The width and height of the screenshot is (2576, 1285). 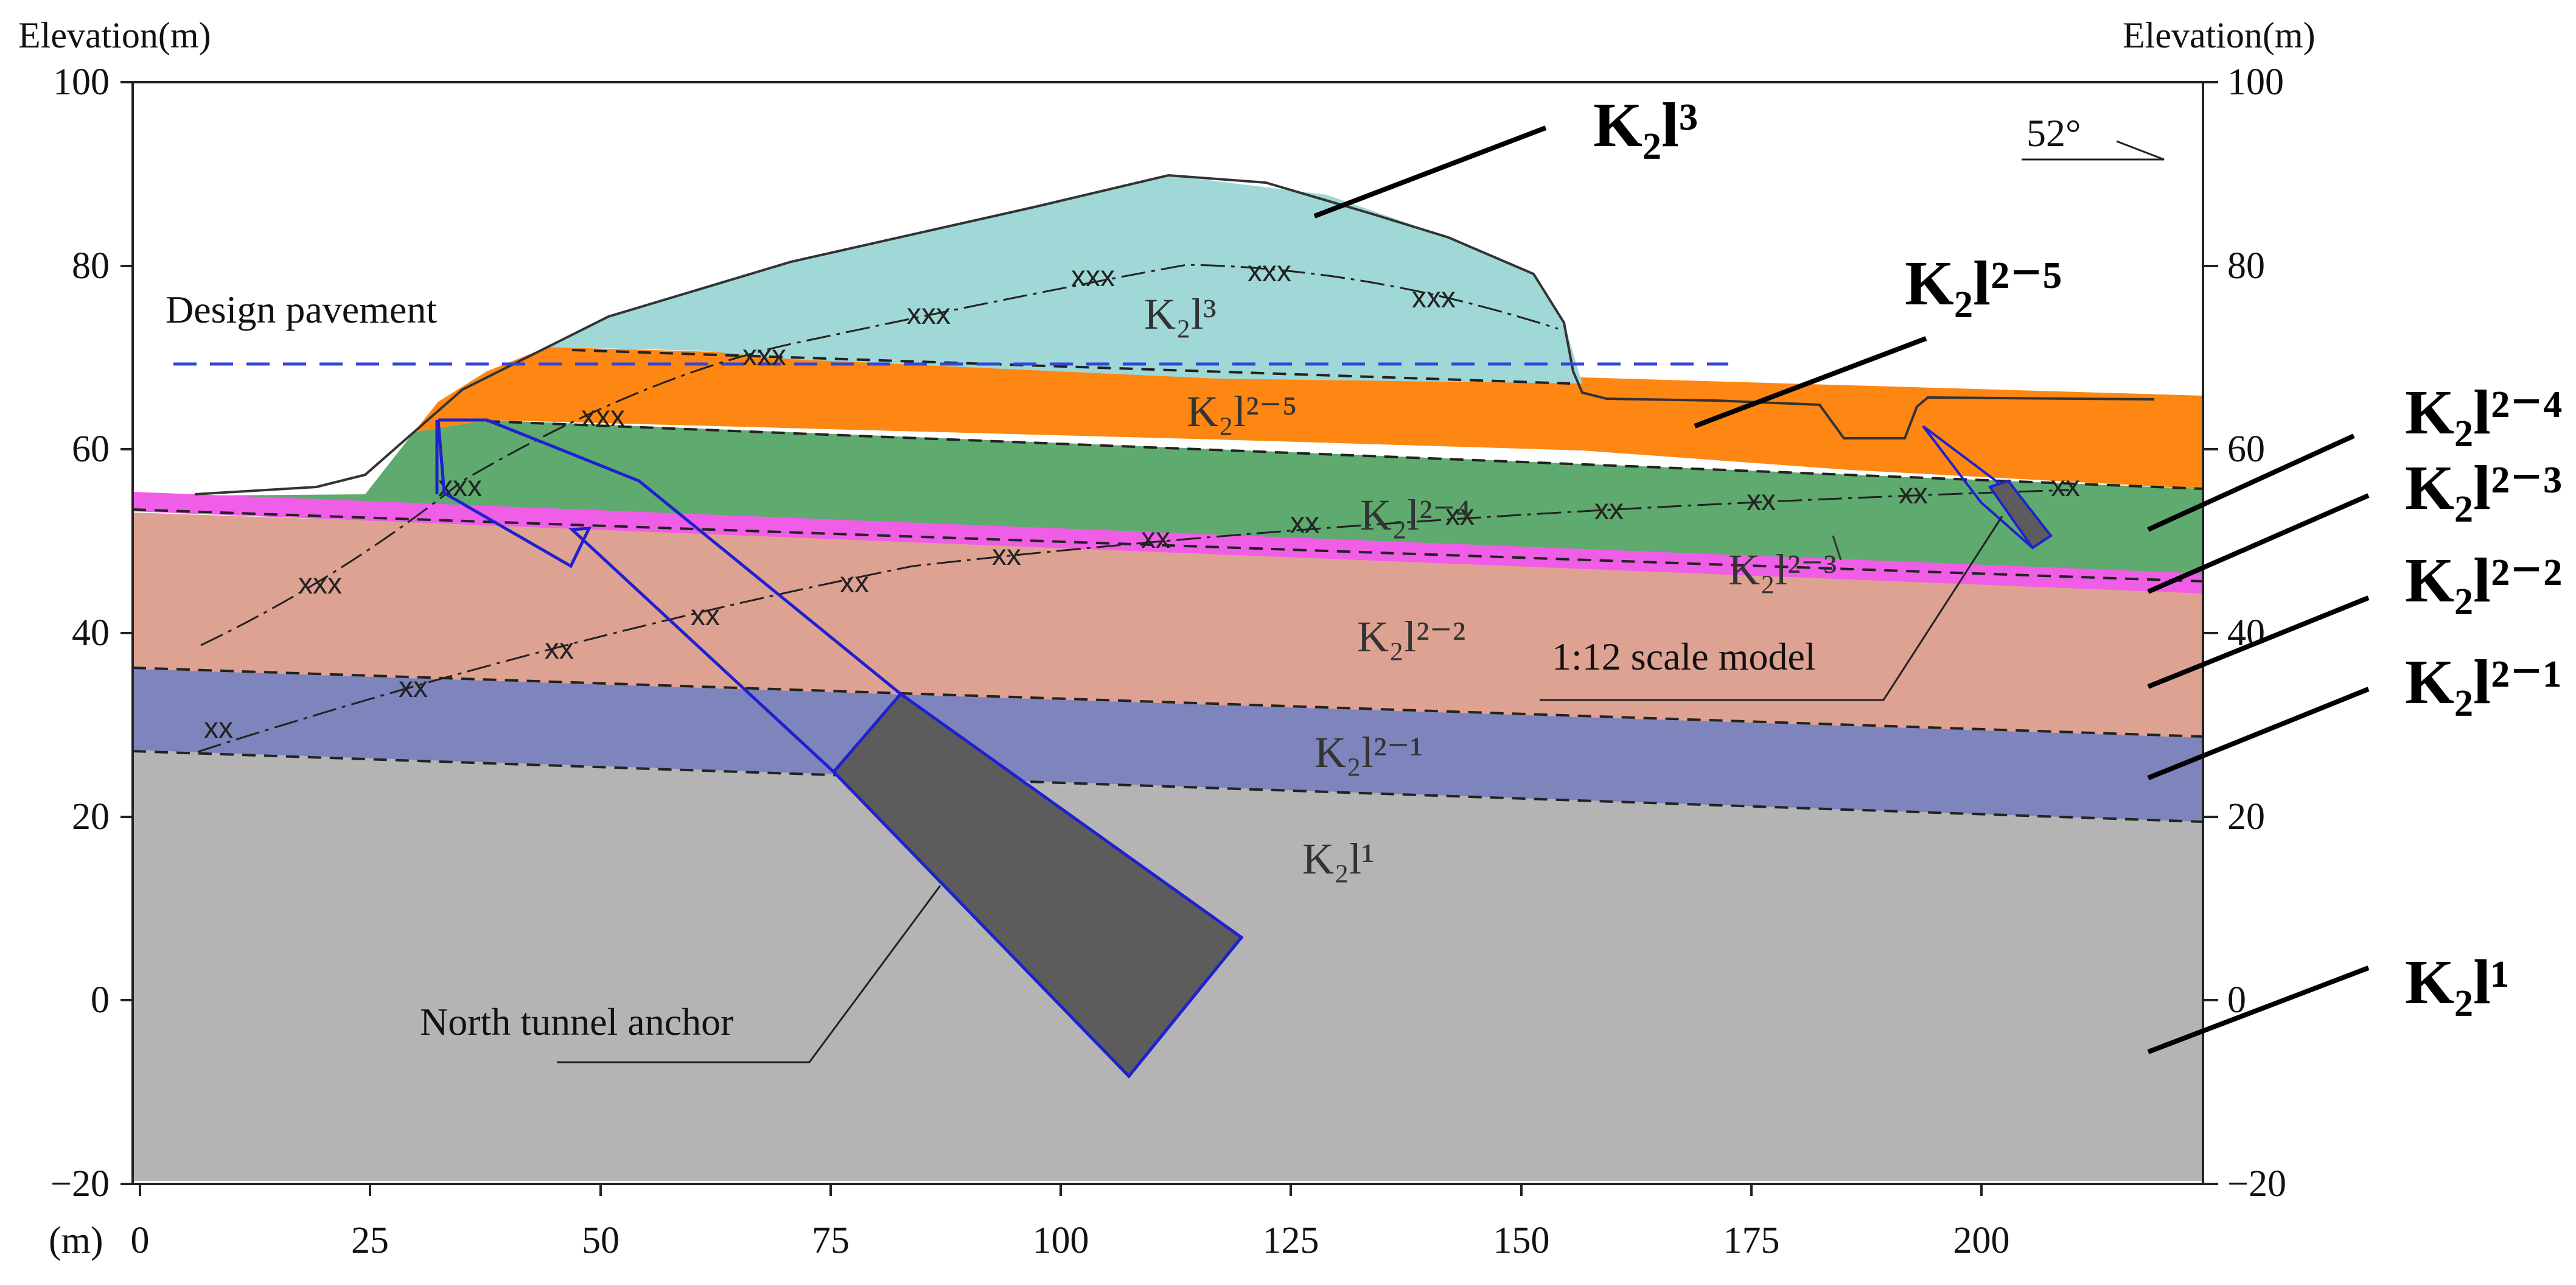 What do you see at coordinates (1037, 885) in the screenshot?
I see `anchor-body` at bounding box center [1037, 885].